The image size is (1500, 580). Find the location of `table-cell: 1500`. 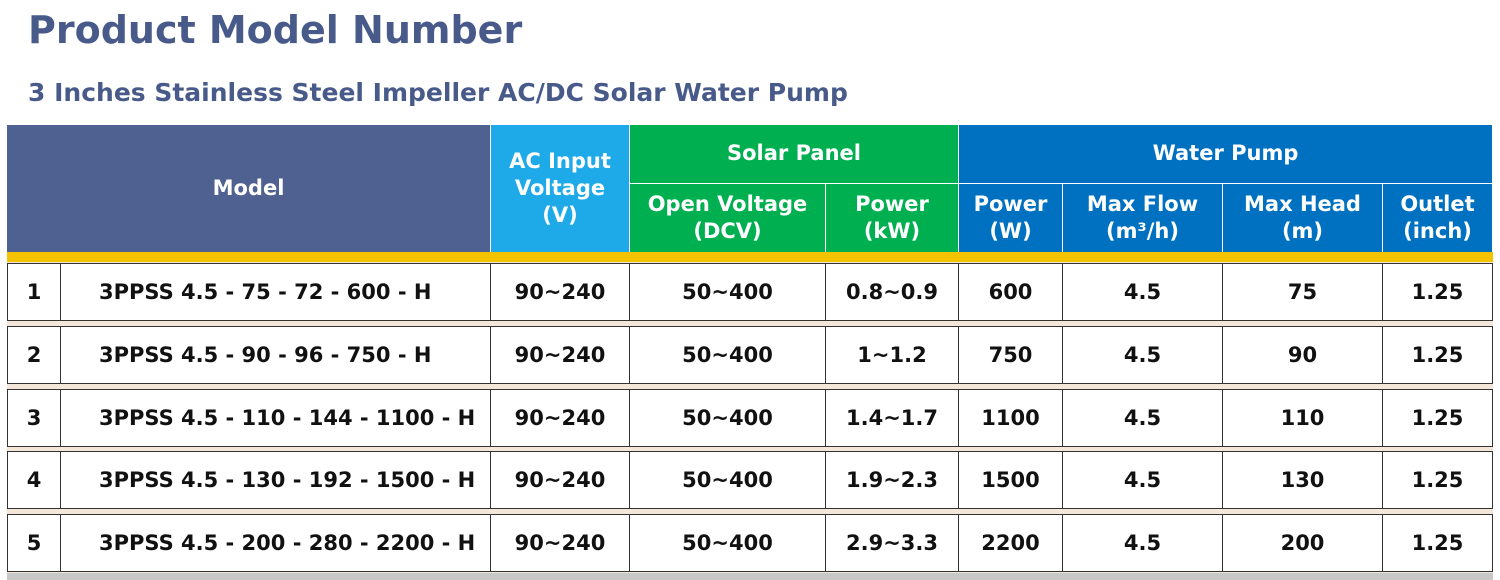

table-cell: 1500 is located at coordinates (1011, 480).